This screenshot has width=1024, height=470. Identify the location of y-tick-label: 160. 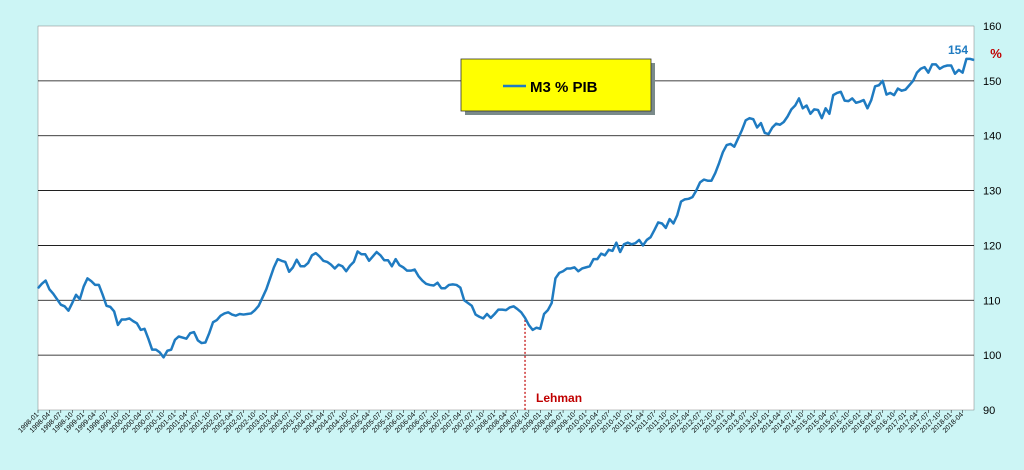
(992, 27).